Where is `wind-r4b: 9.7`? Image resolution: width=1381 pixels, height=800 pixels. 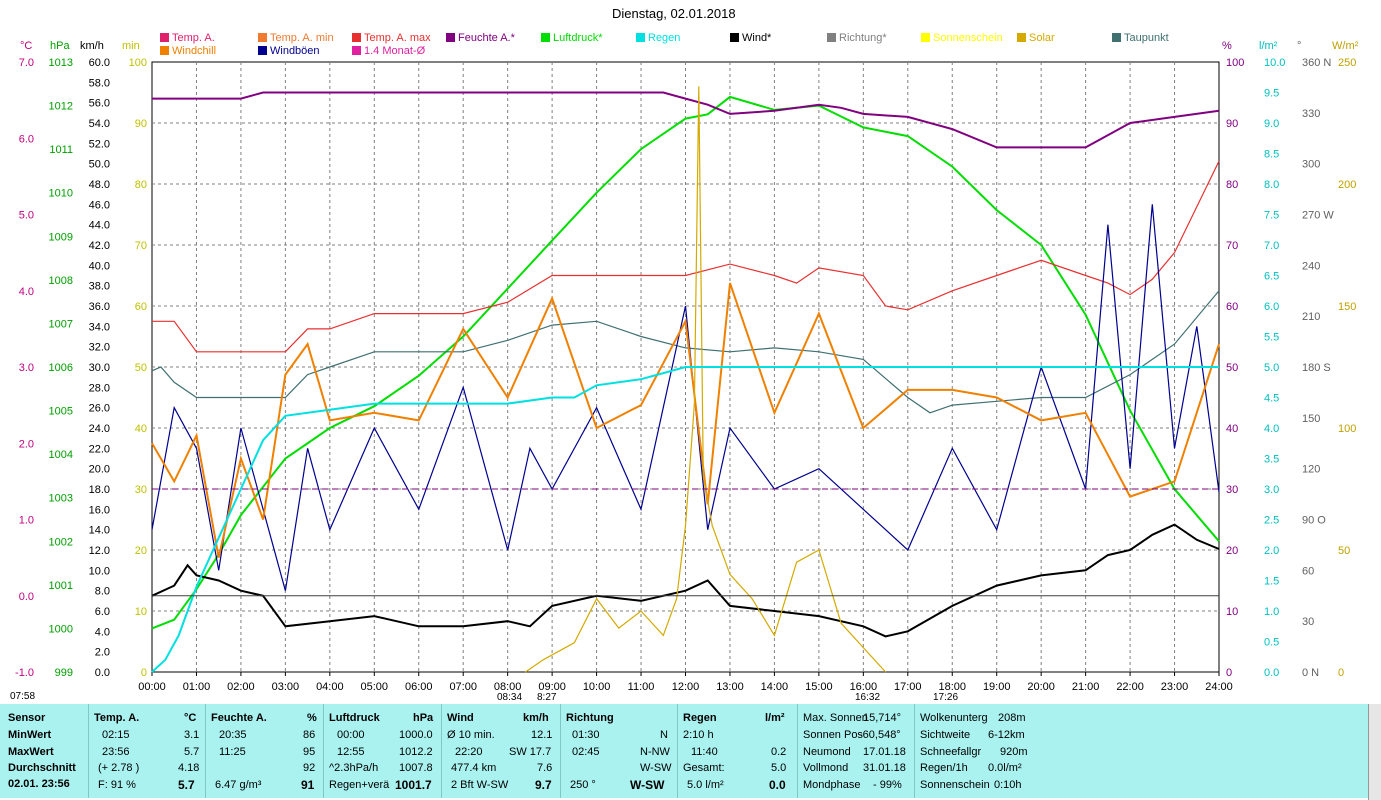 wind-r4b: 9.7 is located at coordinates (543, 785).